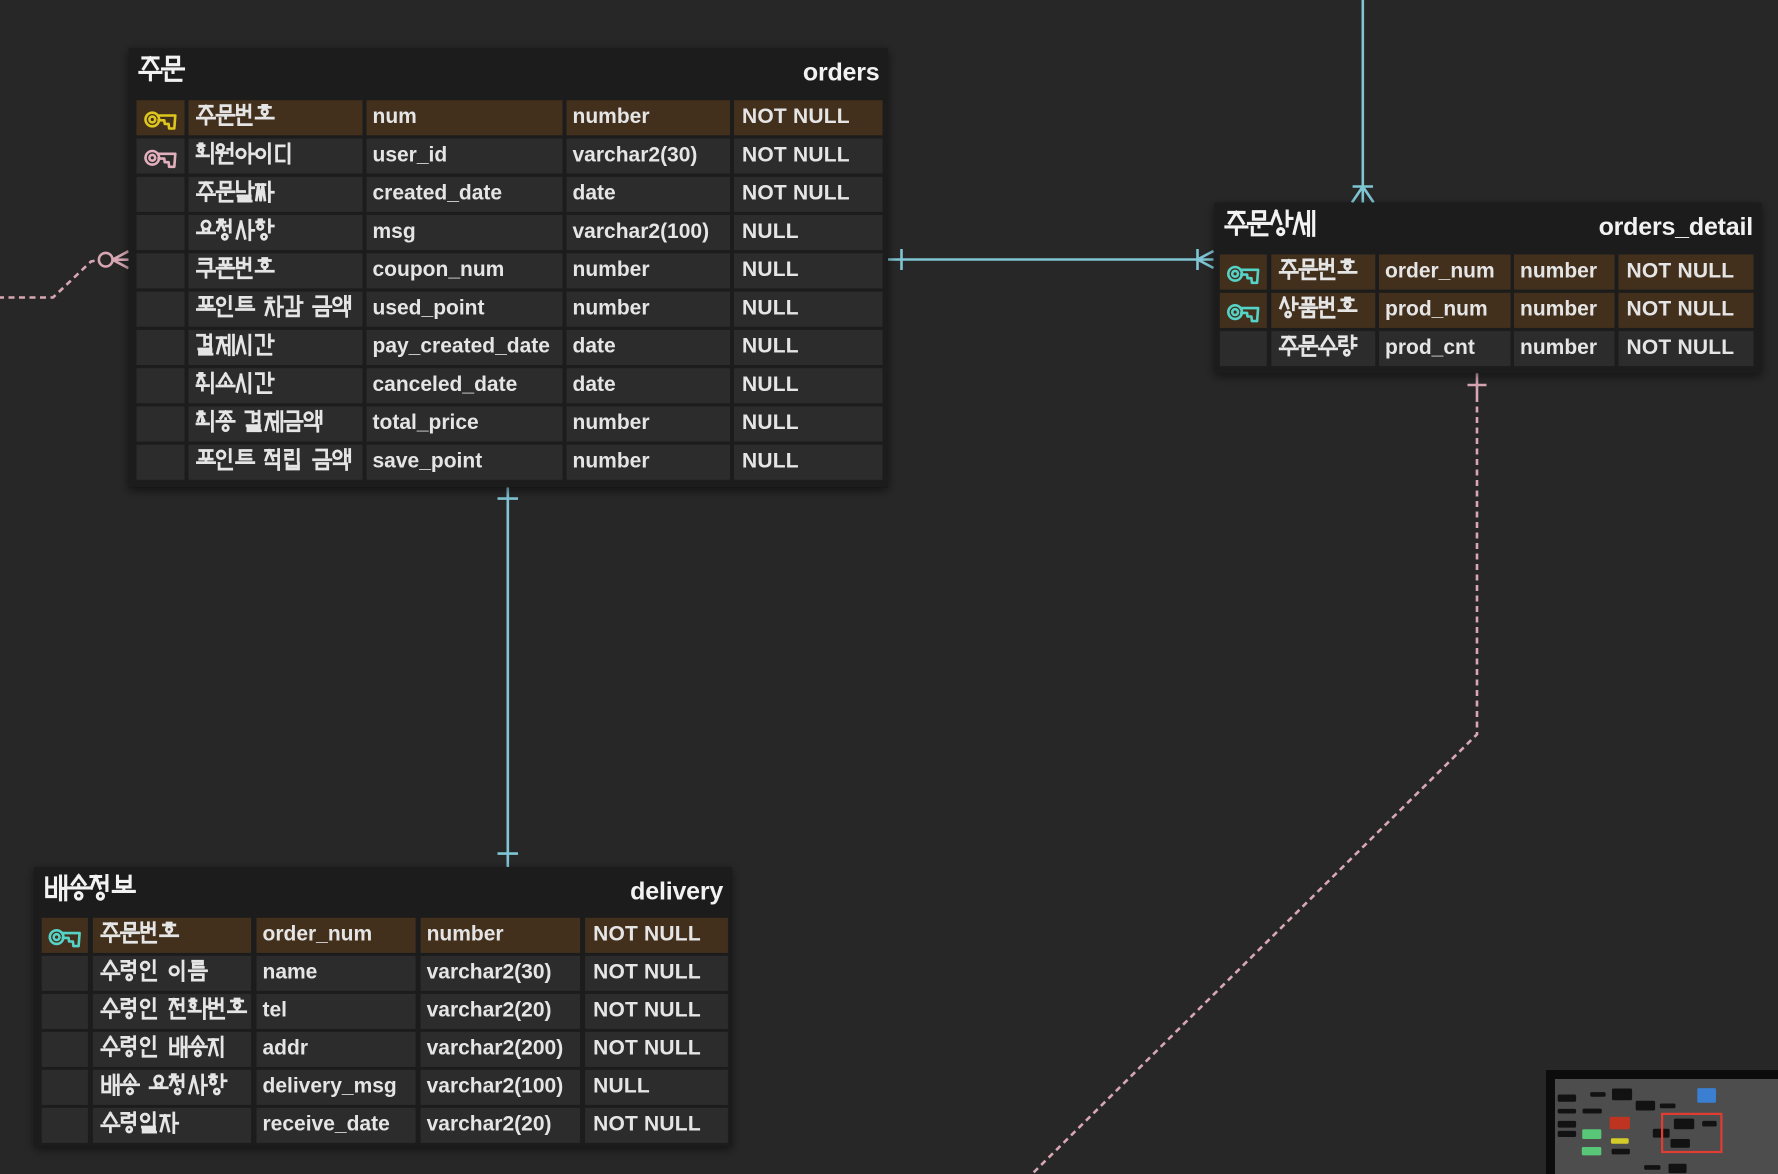 This screenshot has width=1778, height=1174. Describe the element at coordinates (410, 154) in the screenshot. I see `svg-text: user_id` at that location.